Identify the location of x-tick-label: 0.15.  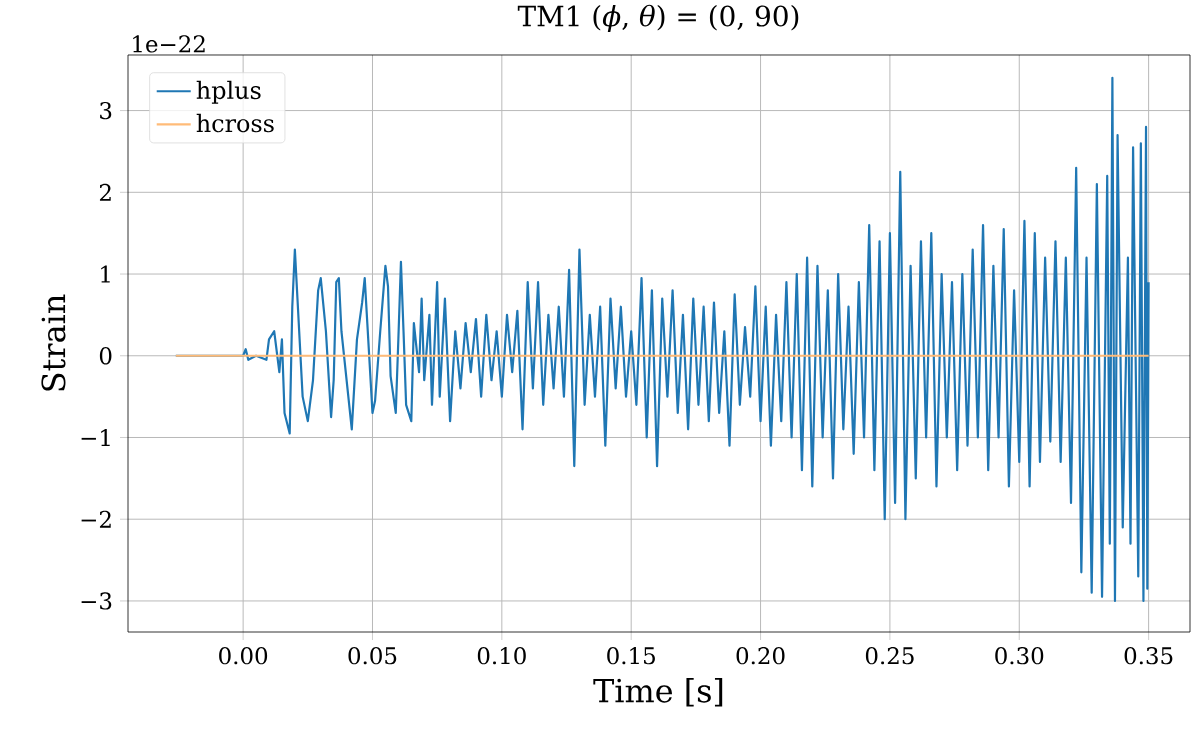
(631, 656).